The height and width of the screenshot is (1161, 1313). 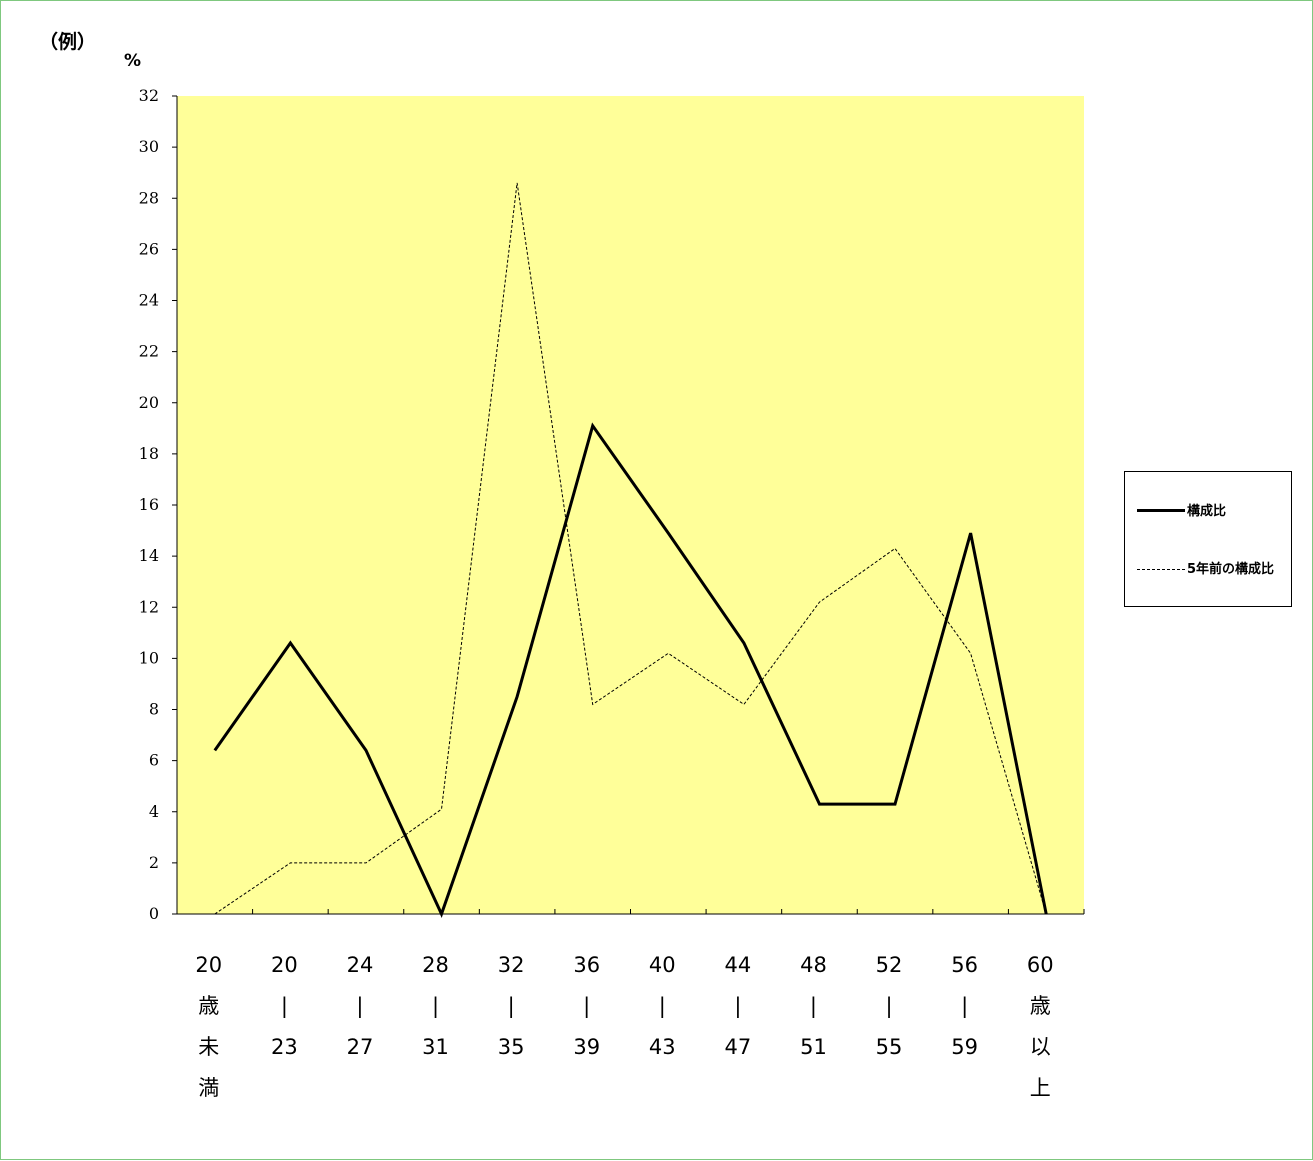 I want to click on x-tick-label-line: 47, so click(x=738, y=1047).